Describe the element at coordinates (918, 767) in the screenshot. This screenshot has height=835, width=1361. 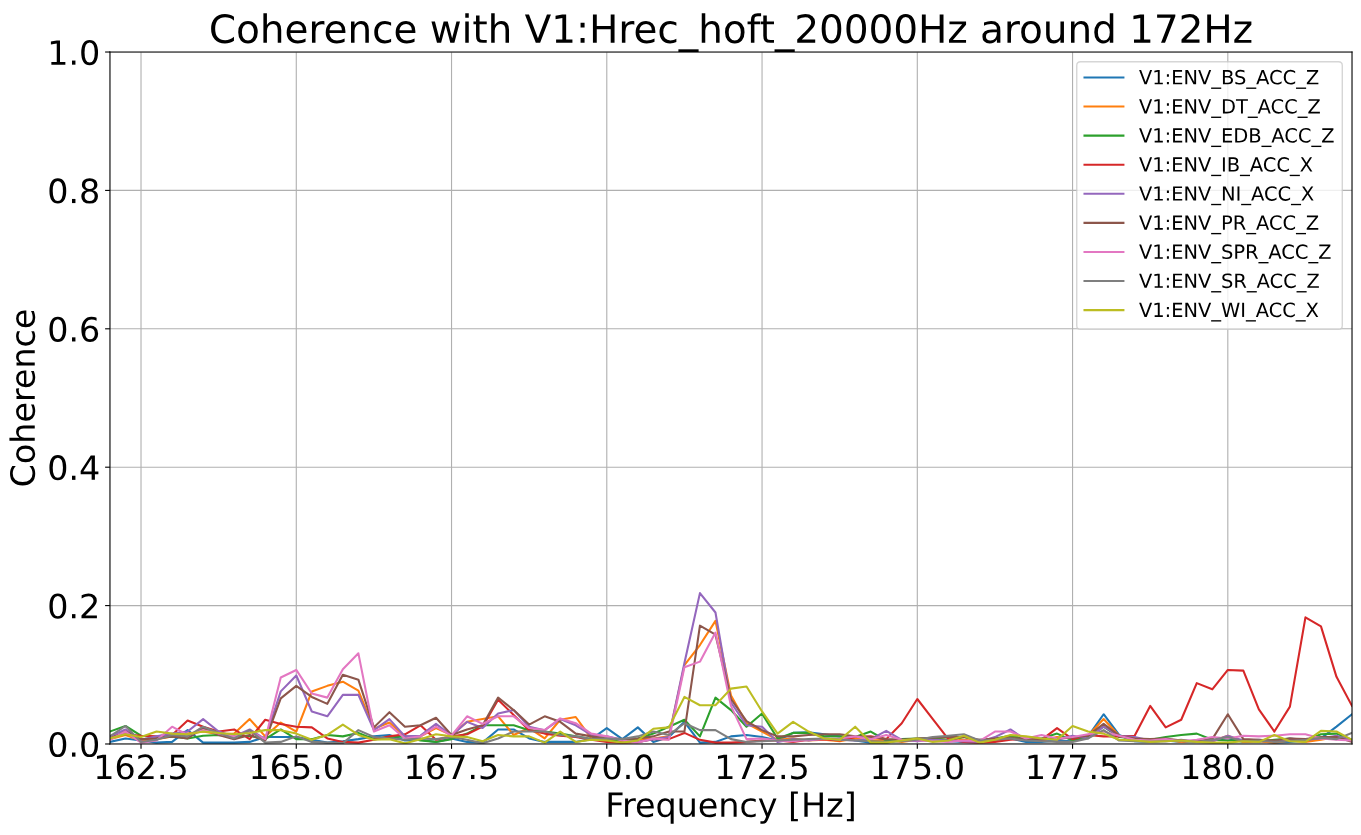
I see `x-tick-label: 175.0` at that location.